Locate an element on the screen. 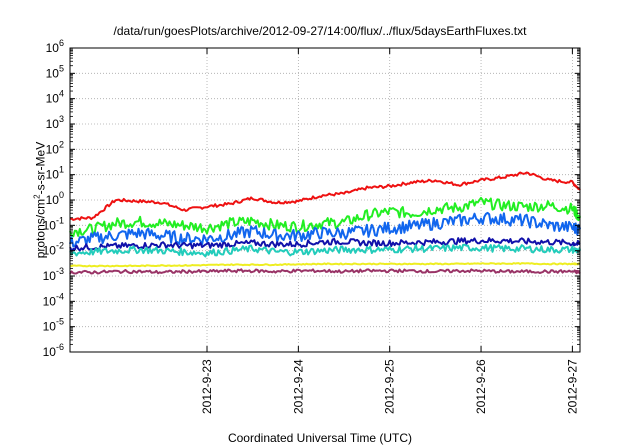  x-tick-label: 2012-9-27 is located at coordinates (572, 386).